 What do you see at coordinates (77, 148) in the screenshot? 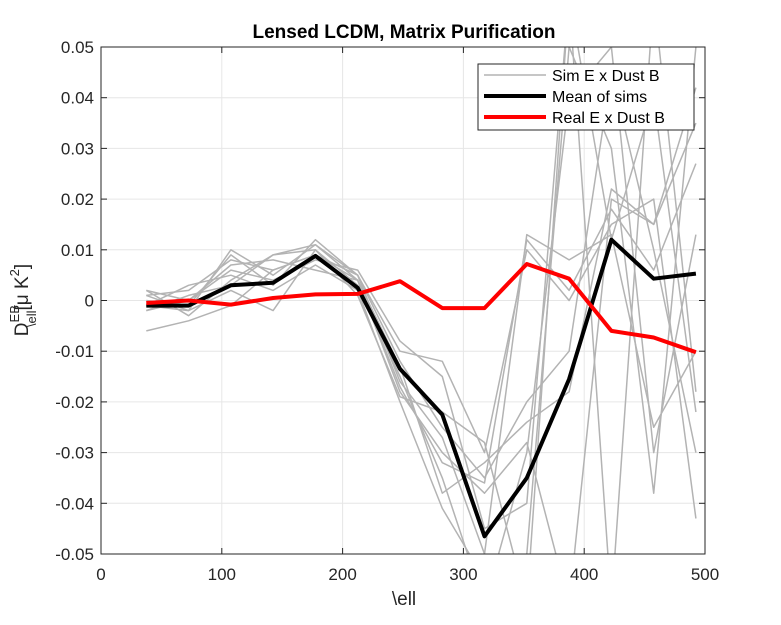
I see `y-tick-label: 0.03` at bounding box center [77, 148].